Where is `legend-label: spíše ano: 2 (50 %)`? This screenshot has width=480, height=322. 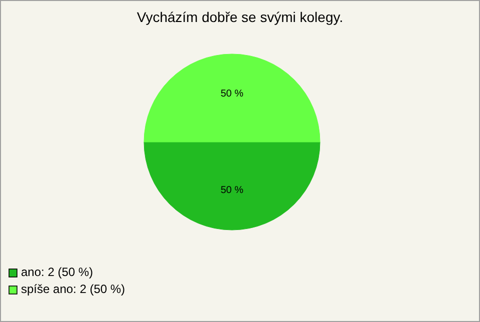 legend-label: spíše ano: 2 (50 %) is located at coordinates (73, 289).